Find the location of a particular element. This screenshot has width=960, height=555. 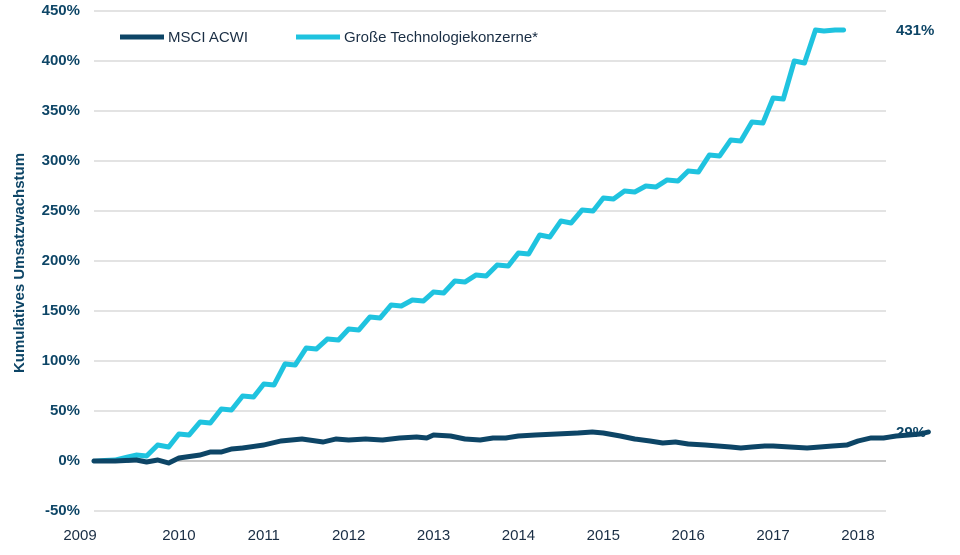

legend-label: MSCI ACWI is located at coordinates (208, 37).